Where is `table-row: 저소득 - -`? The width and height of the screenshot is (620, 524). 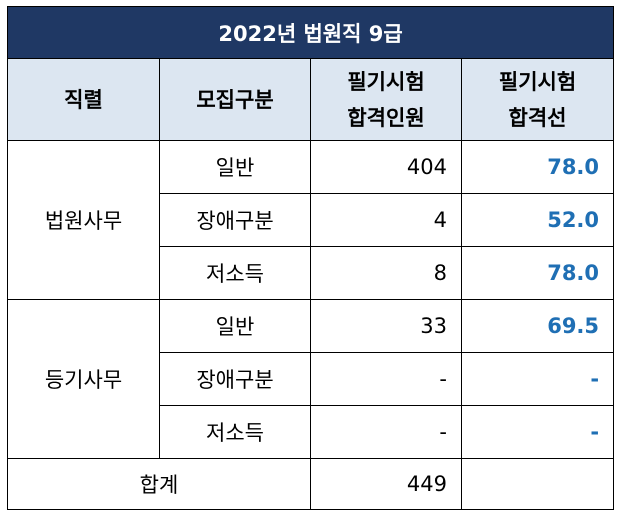
table-row: 저소득 - - is located at coordinates (311, 432).